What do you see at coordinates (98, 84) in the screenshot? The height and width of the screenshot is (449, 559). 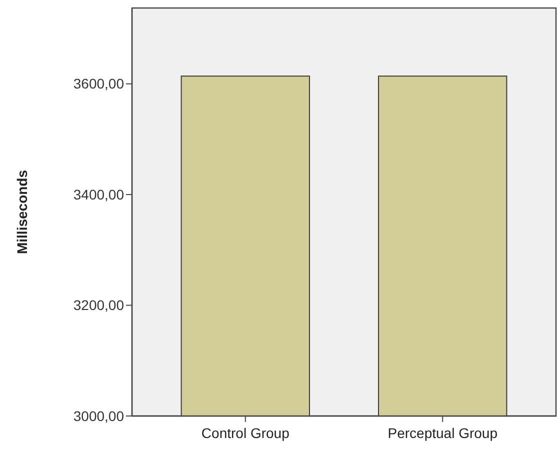 I see `y-tick-label: 3600,00` at bounding box center [98, 84].